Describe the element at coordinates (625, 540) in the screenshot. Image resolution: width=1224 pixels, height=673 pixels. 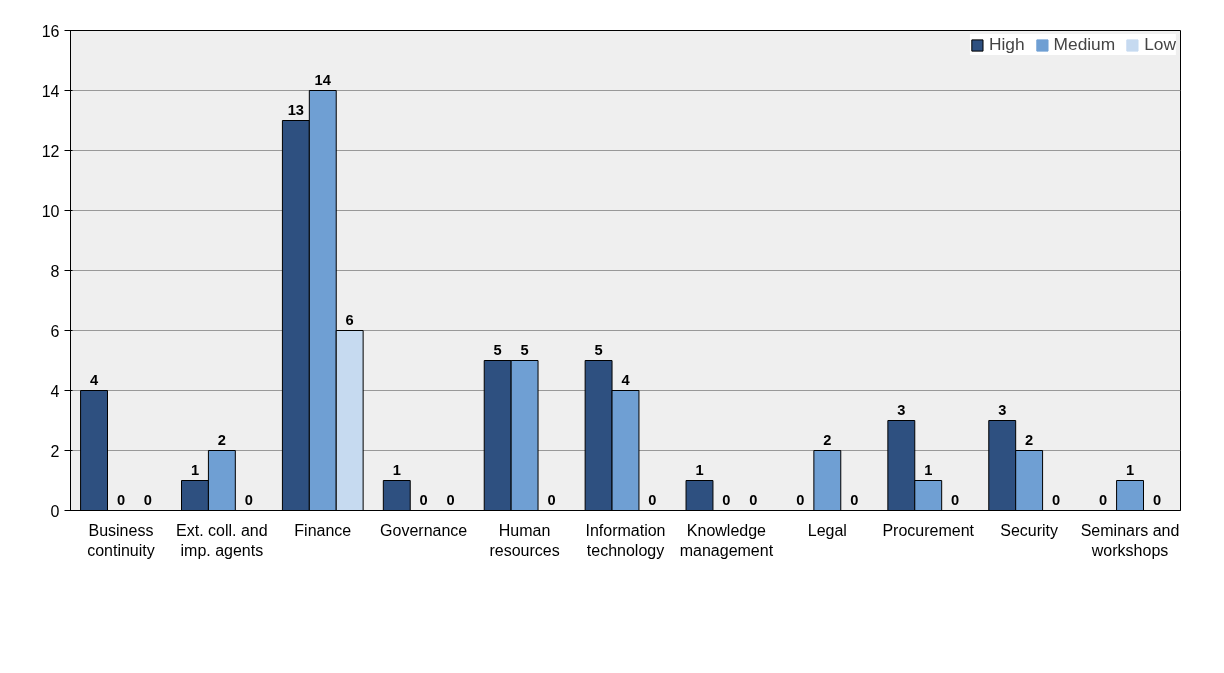
I see `x-tick-label: Information technology` at that location.